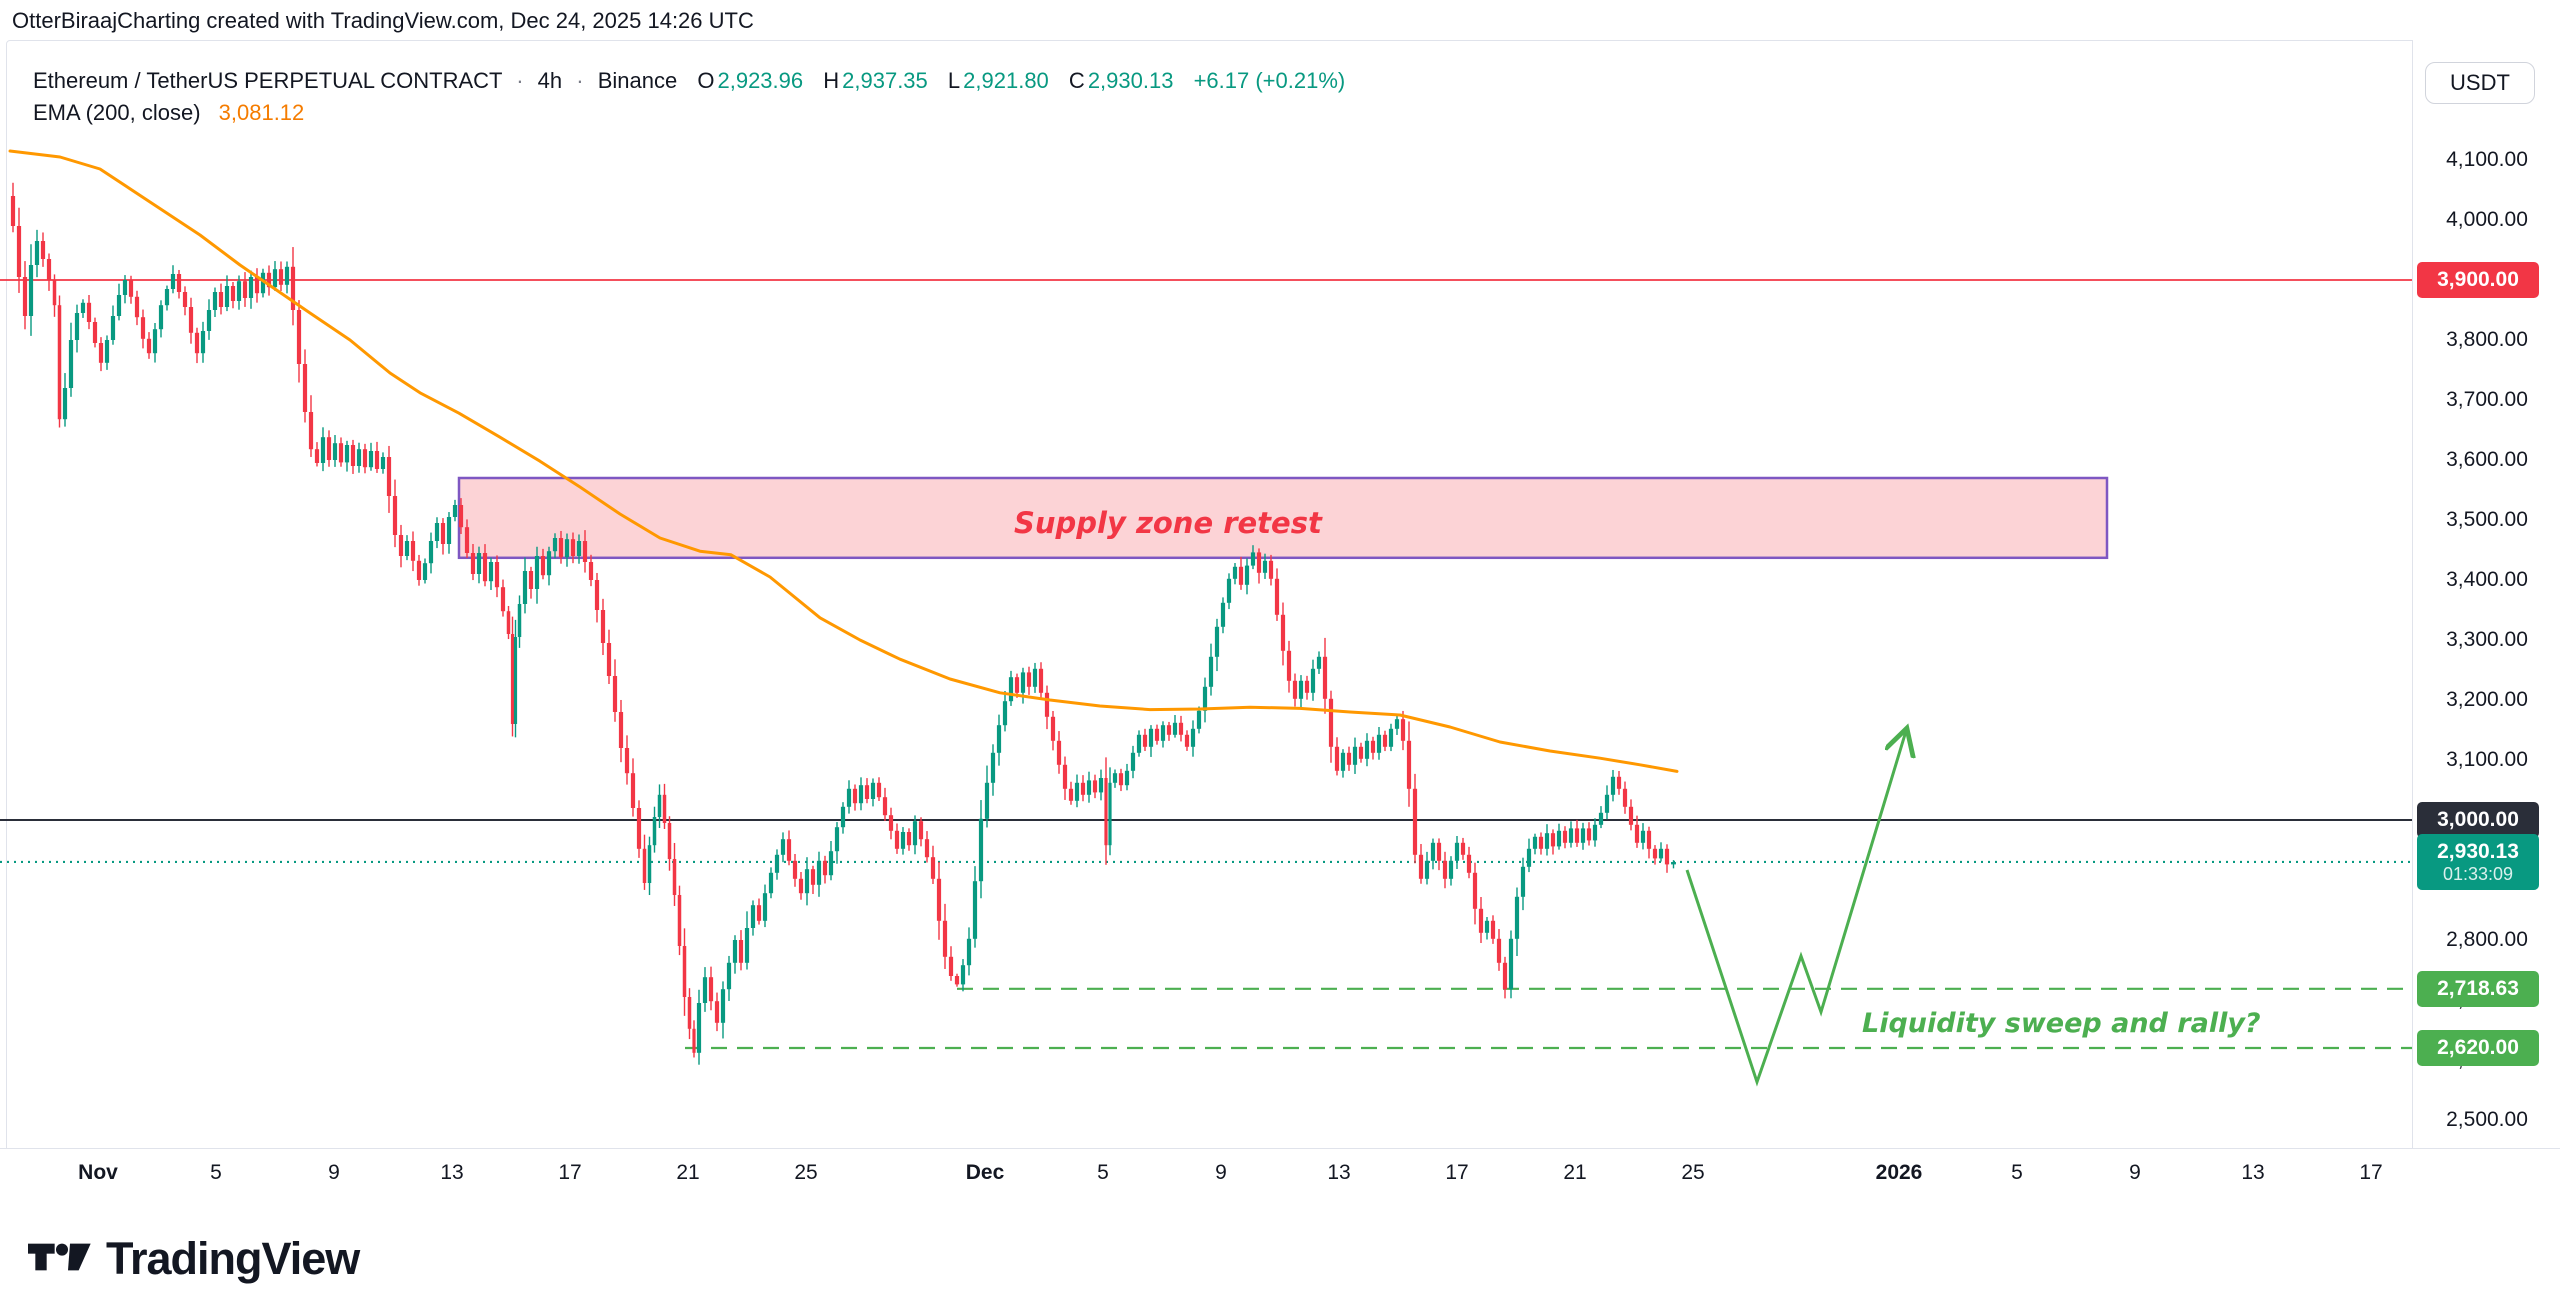  Describe the element at coordinates (2487, 639) in the screenshot. I see `price-tick: 3,300.00` at that location.